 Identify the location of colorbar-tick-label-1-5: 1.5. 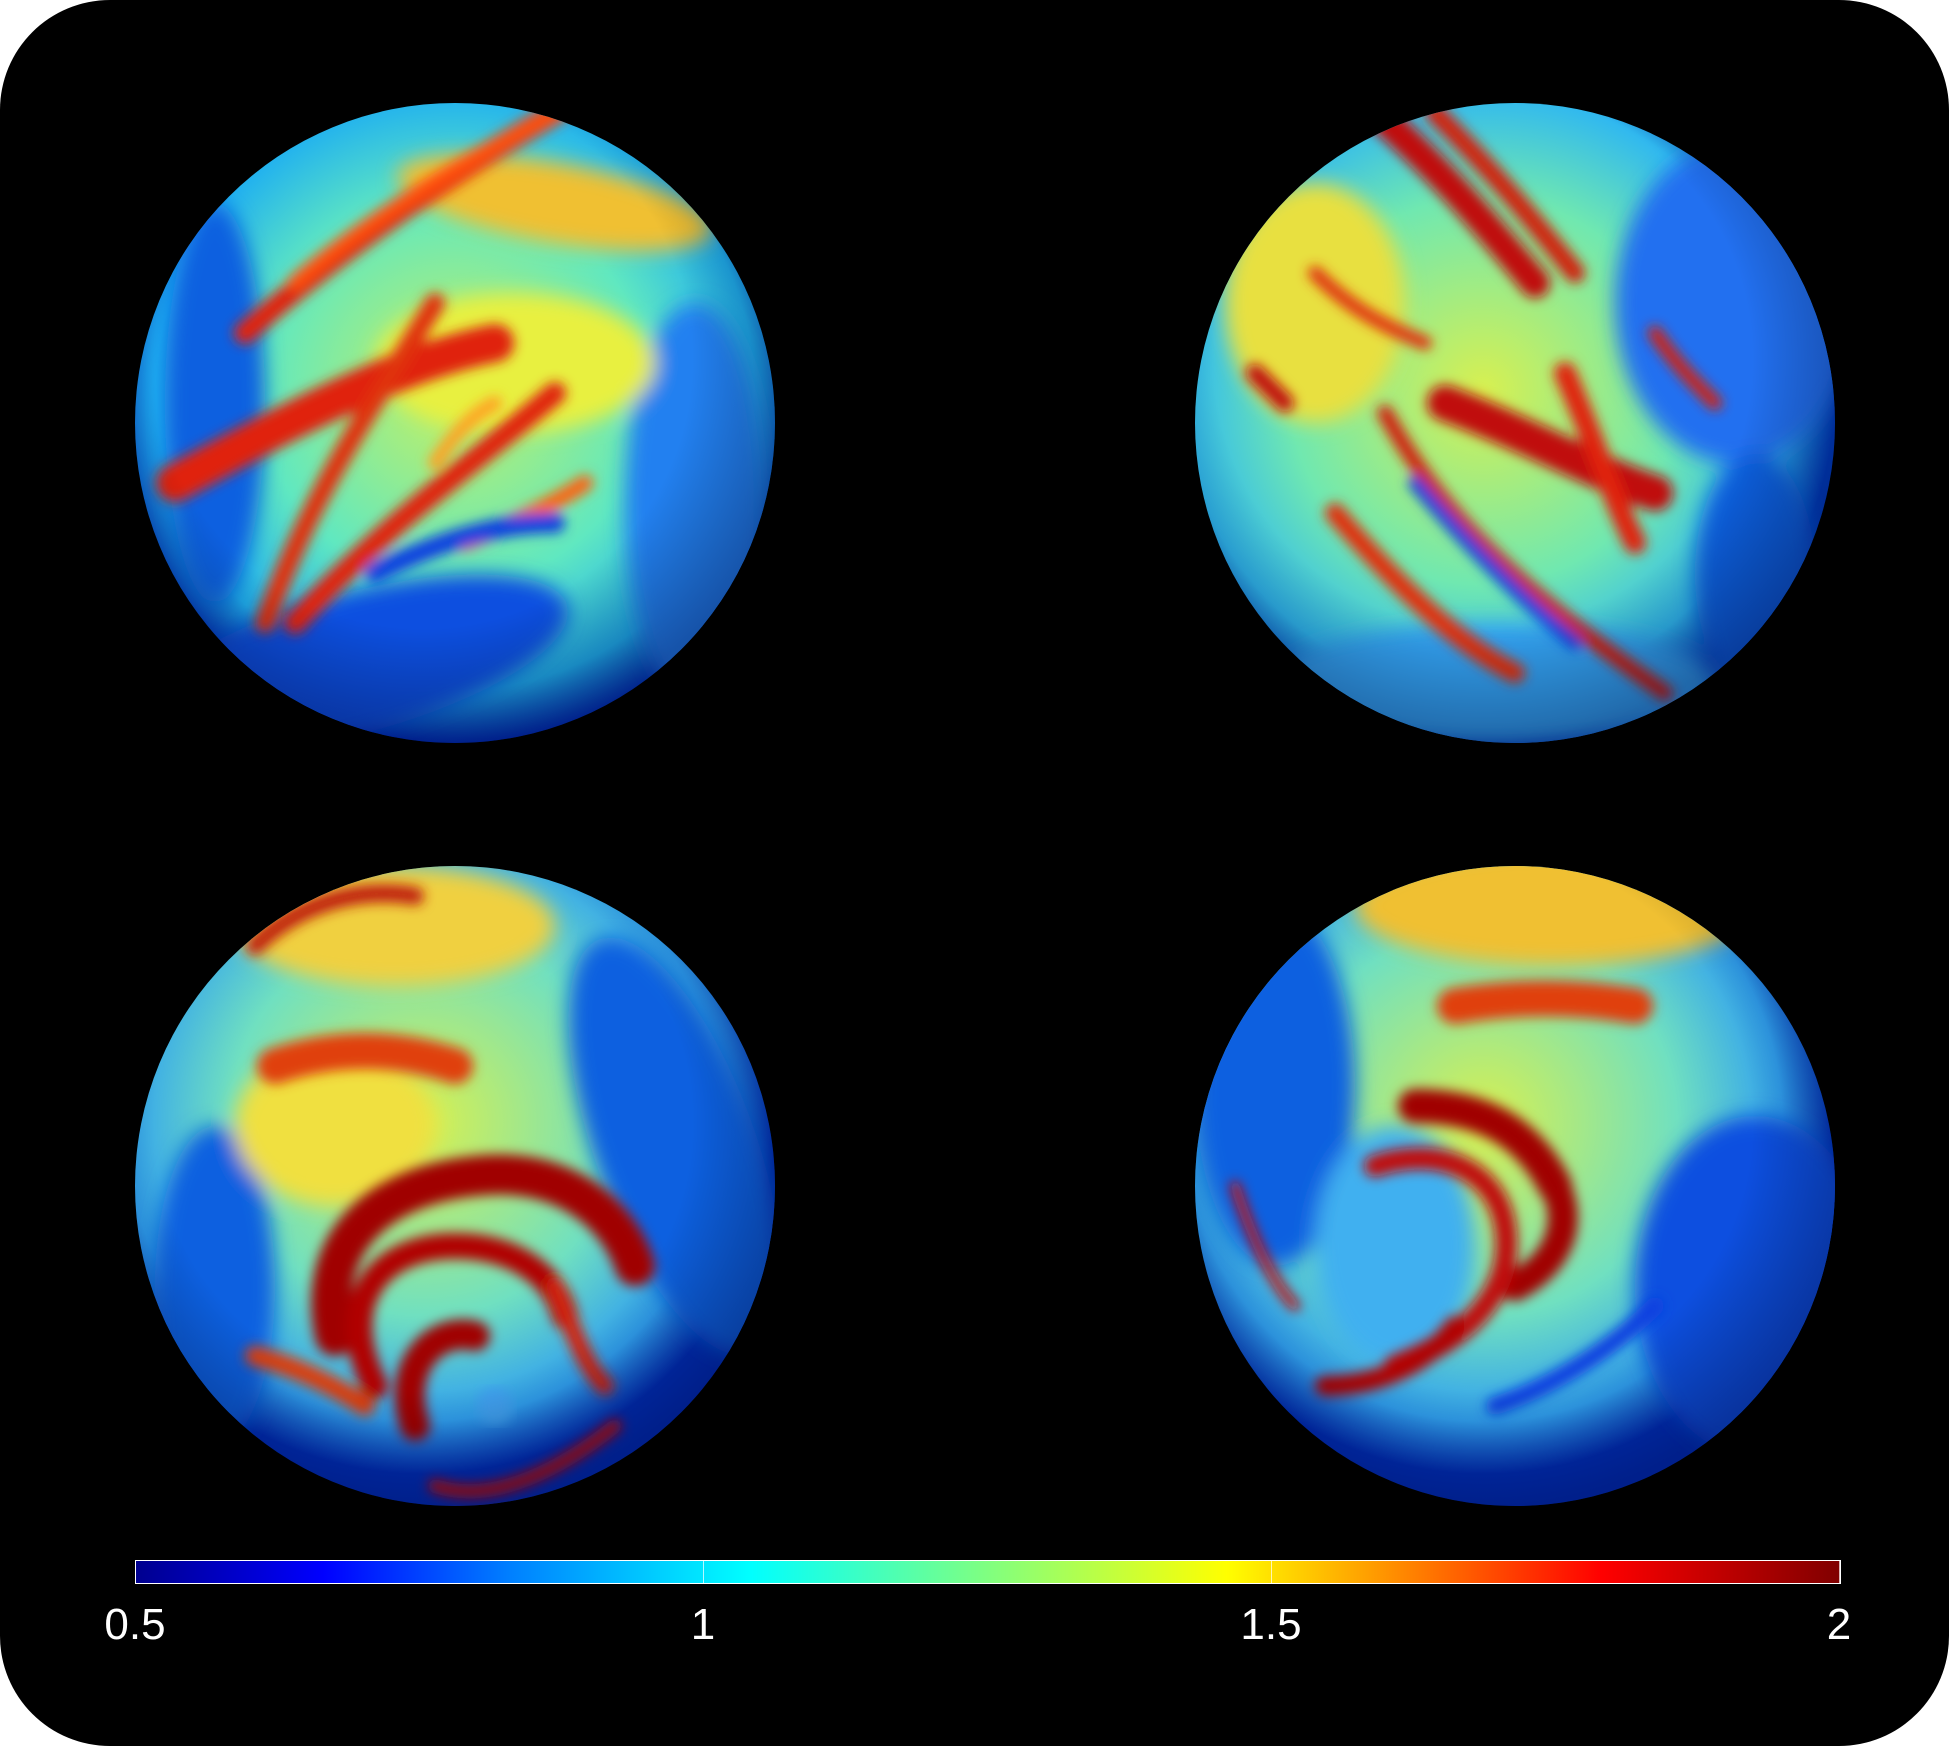
(1271, 1624).